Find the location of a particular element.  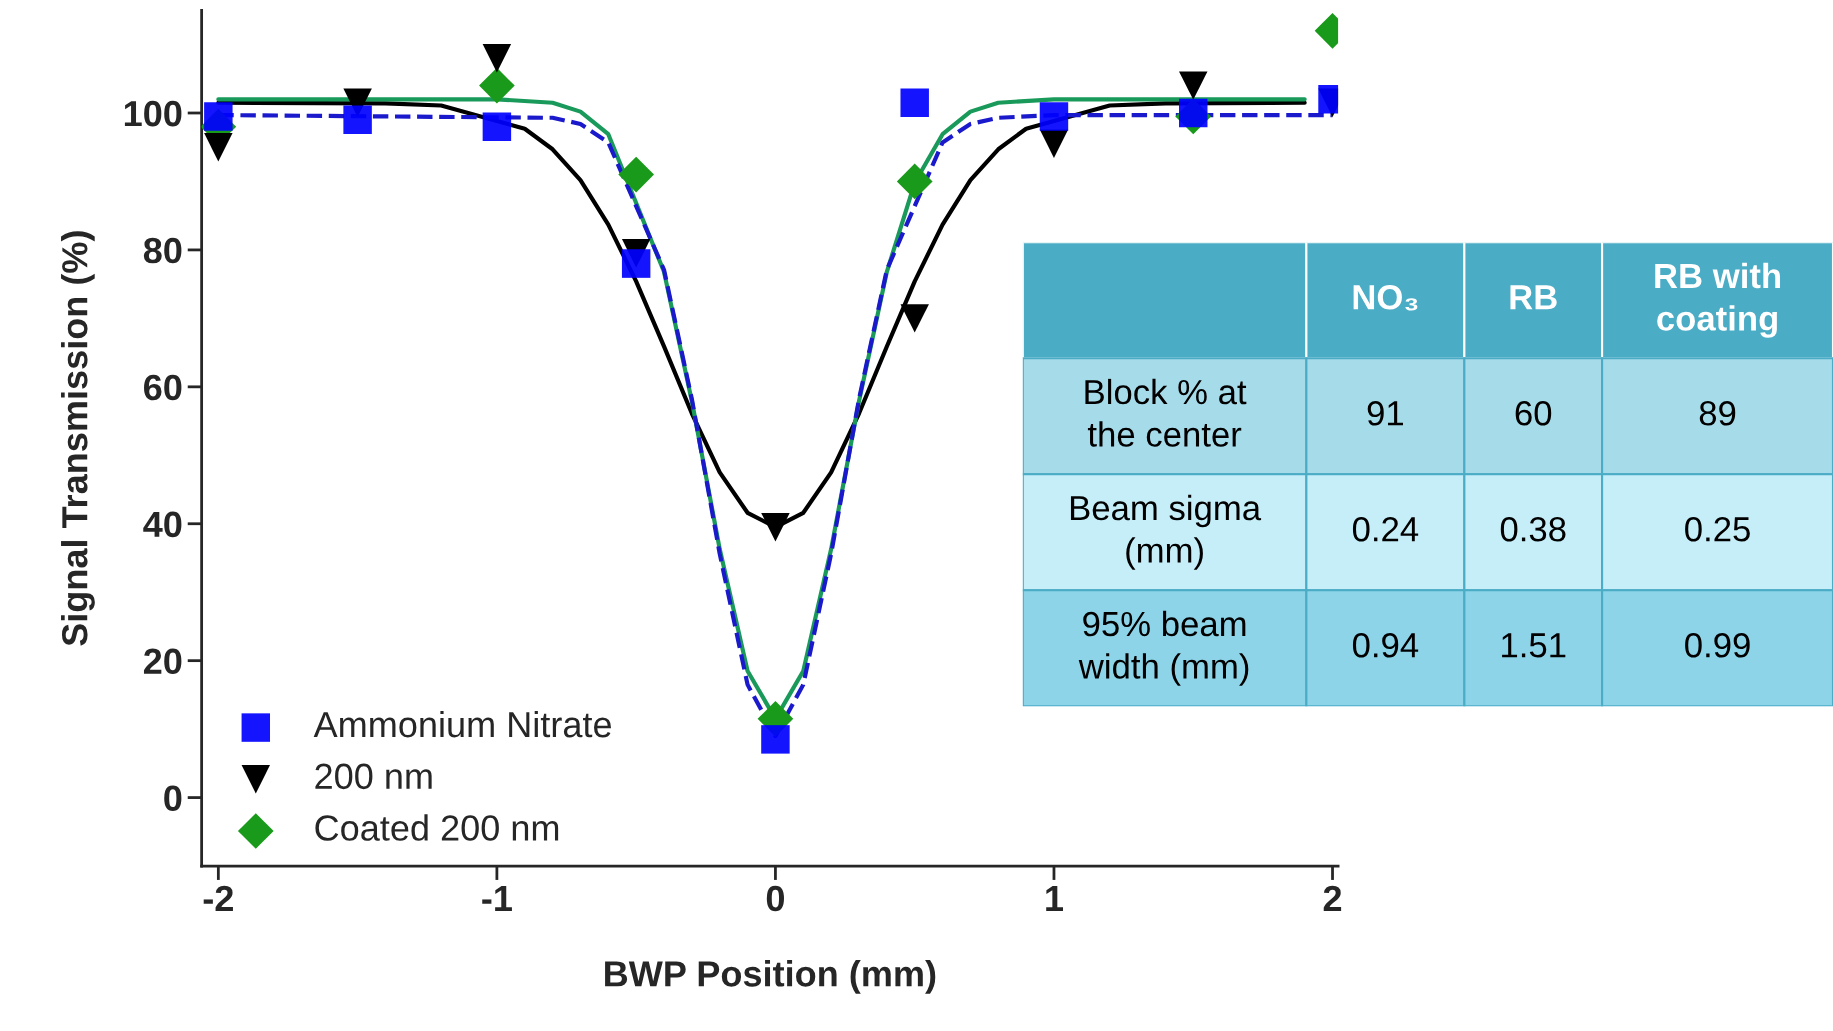

y-tick-label: 60 is located at coordinates (163, 387).